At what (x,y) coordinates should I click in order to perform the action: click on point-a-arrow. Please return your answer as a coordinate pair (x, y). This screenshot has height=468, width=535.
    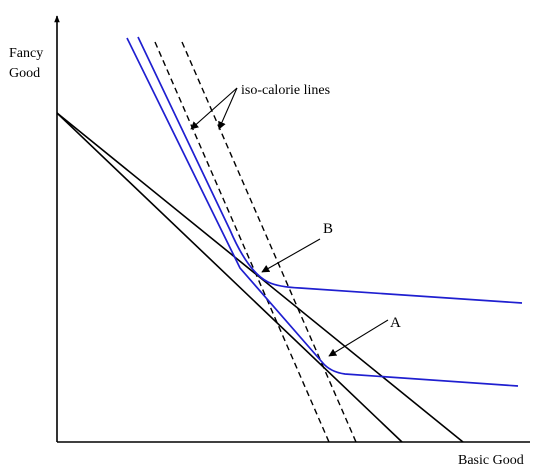
    Looking at the image, I should click on (358, 338).